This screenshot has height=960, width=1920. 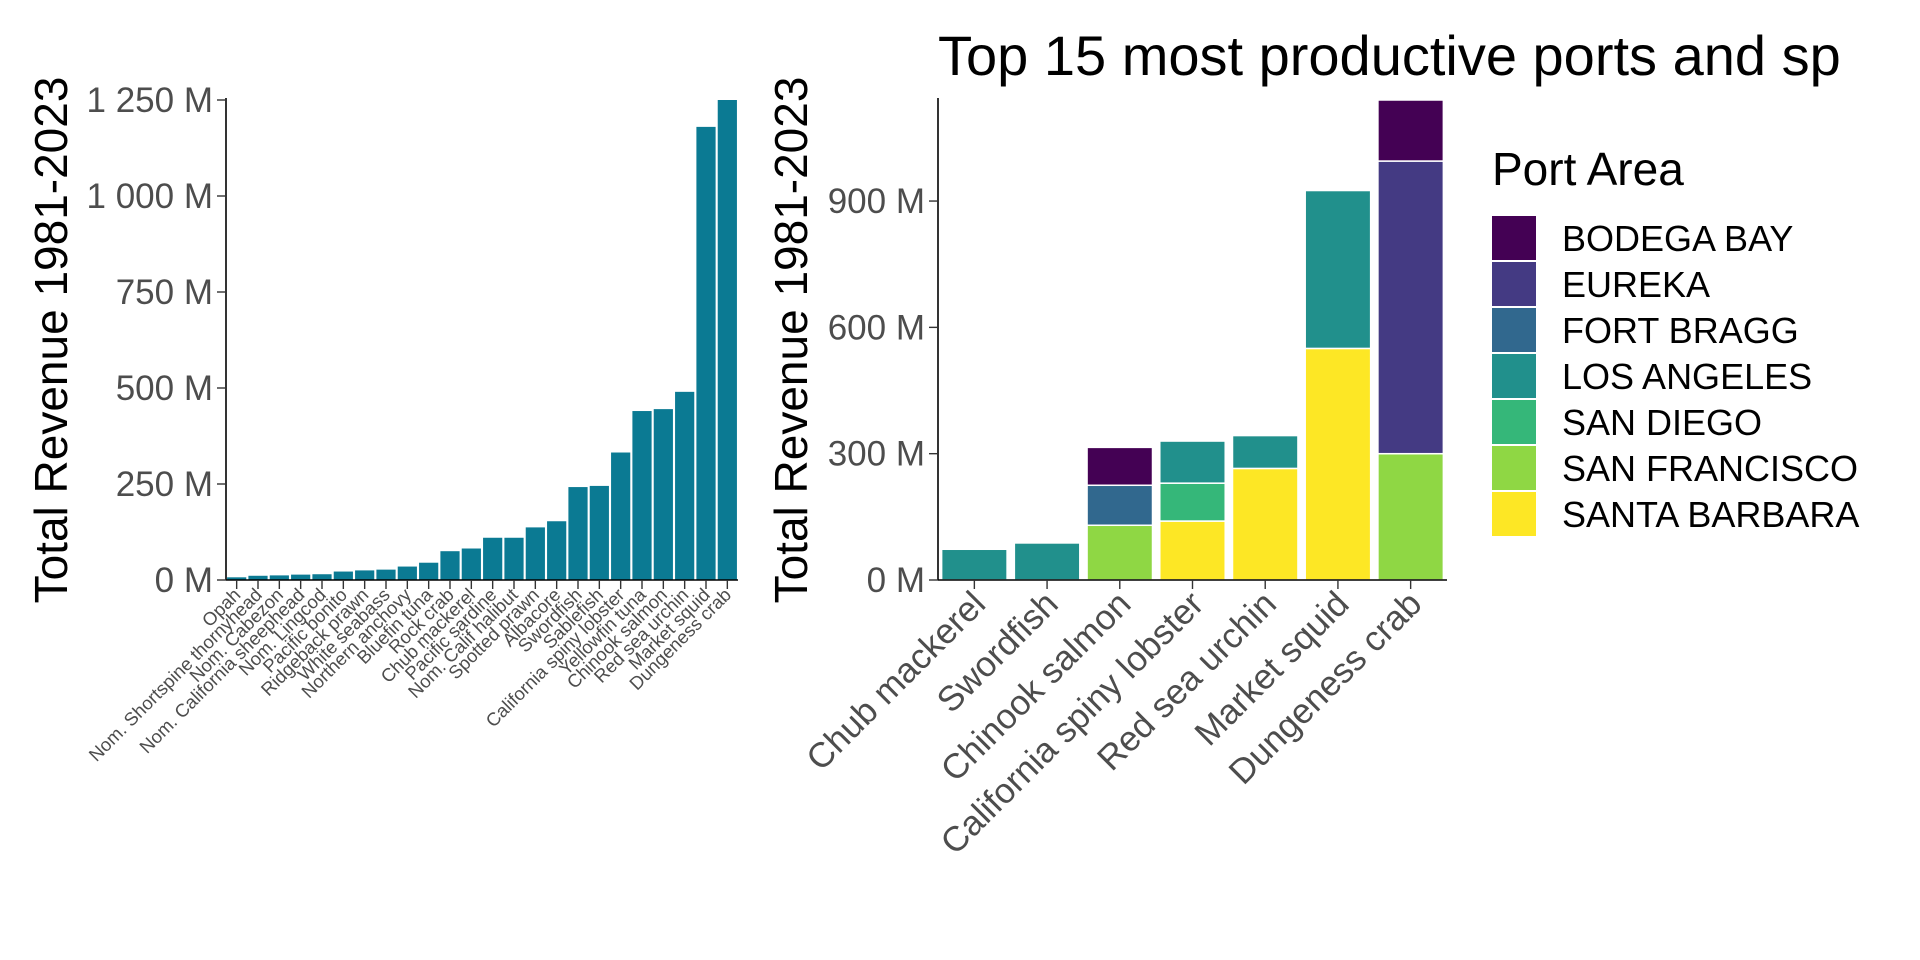 What do you see at coordinates (174, 674) in the screenshot?
I see `chart1-x-tick-label: Nom. Shortspine thornyhead` at bounding box center [174, 674].